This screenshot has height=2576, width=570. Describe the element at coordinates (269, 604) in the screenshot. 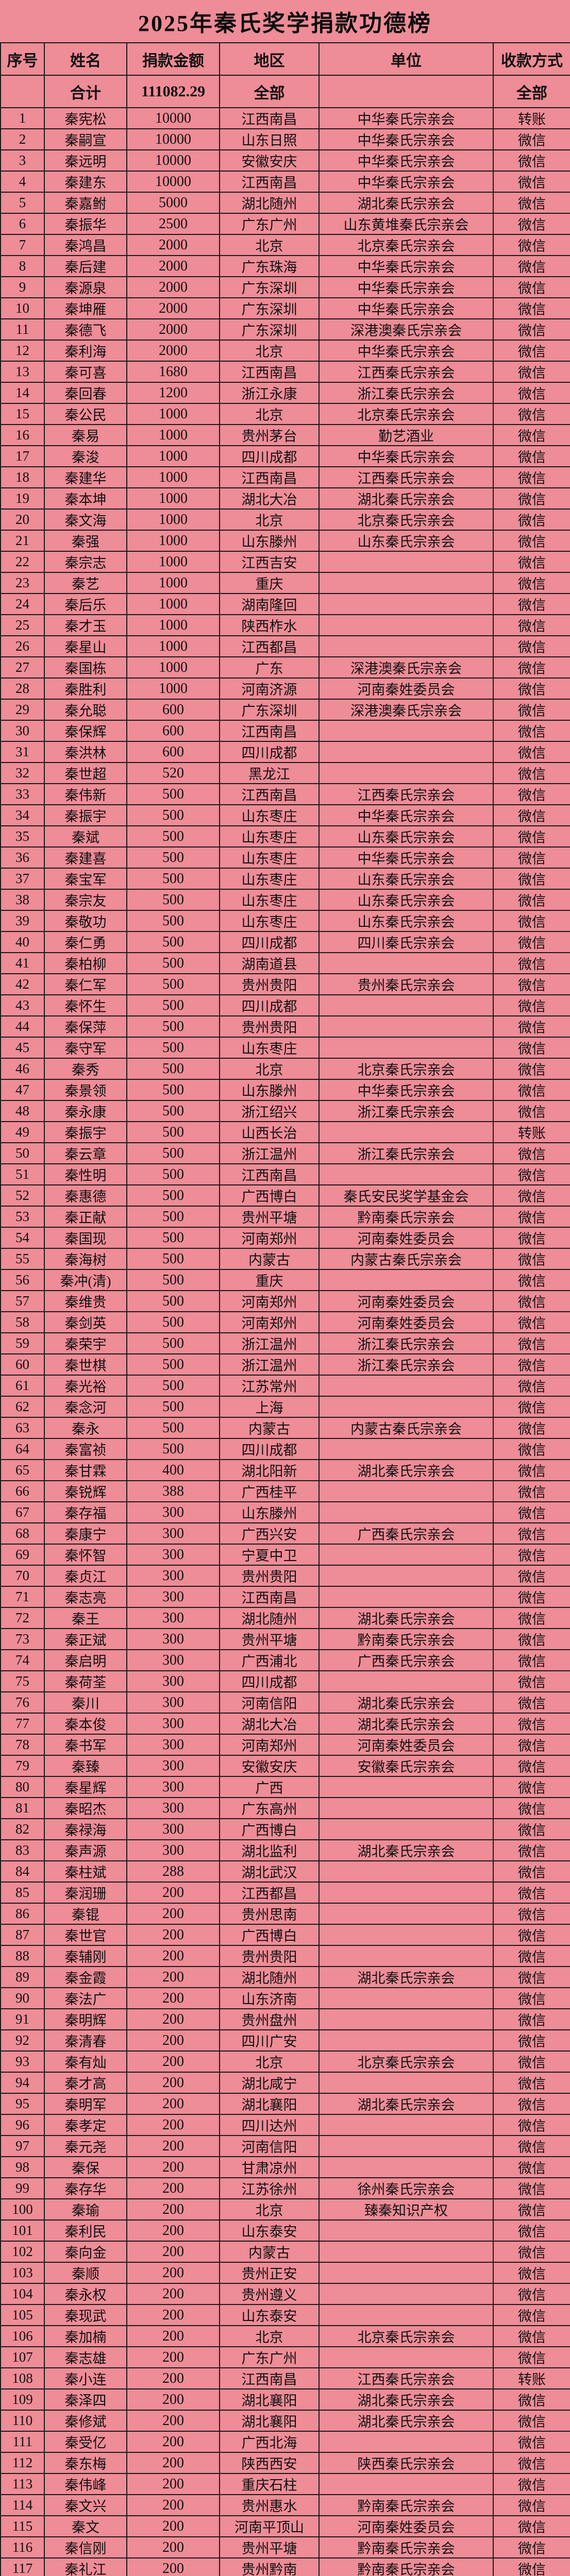

I see `row-region: 湖南隆回` at that location.